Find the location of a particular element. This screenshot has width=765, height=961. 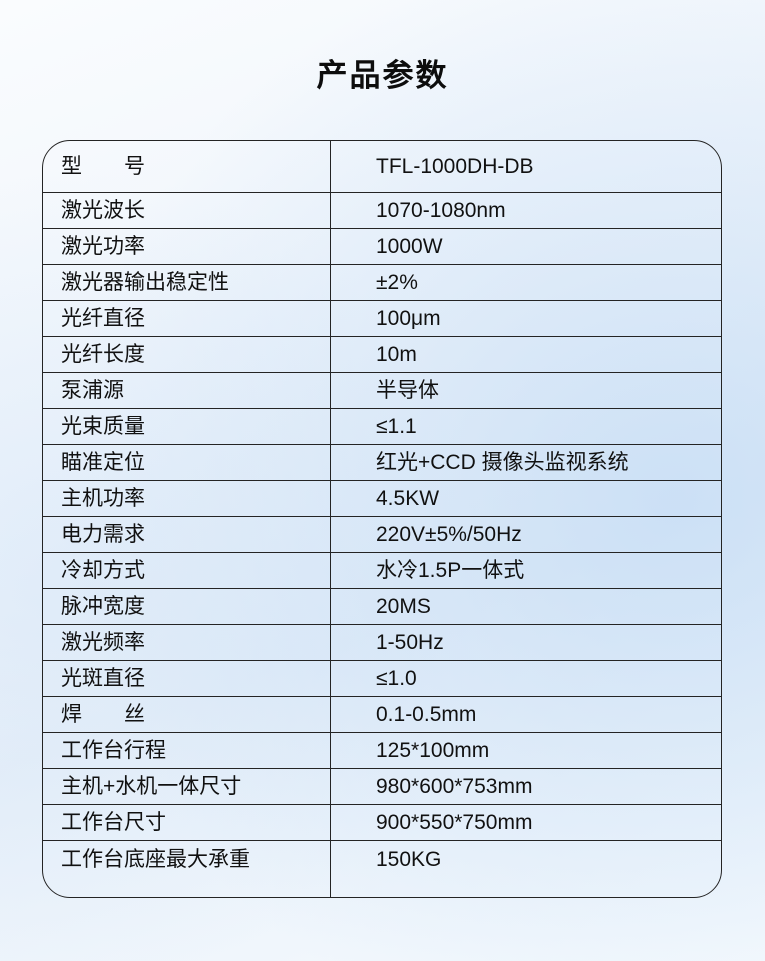

page-title: 产品参数 is located at coordinates (382, 75).